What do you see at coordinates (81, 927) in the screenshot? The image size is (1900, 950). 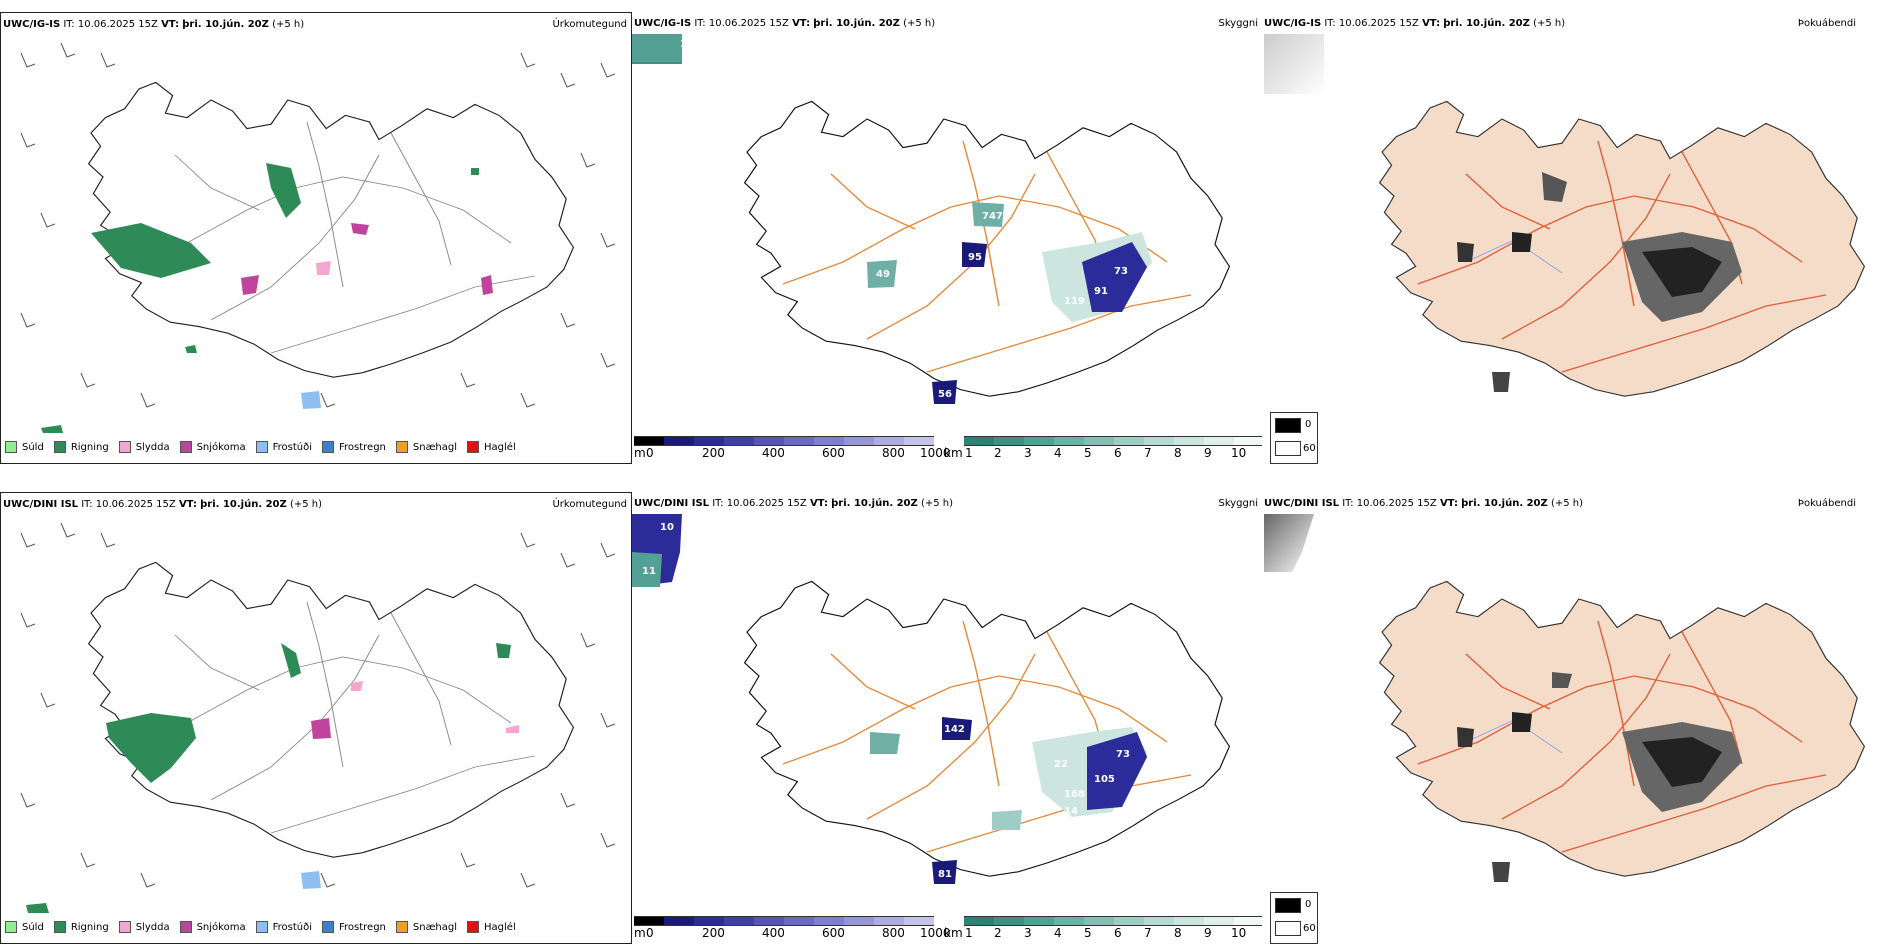 I see `legend-item-1: Rigning` at bounding box center [81, 927].